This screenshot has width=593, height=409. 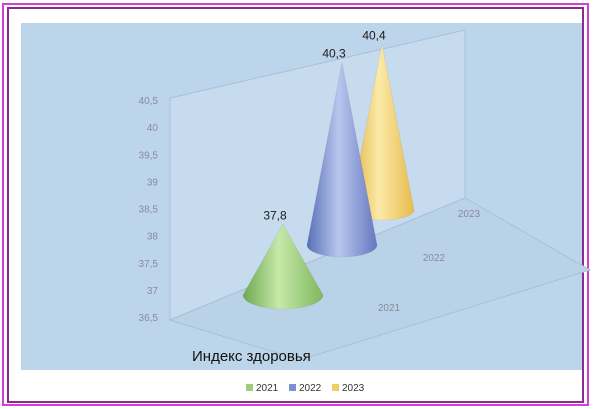 I want to click on cone-2021, so click(x=283, y=266).